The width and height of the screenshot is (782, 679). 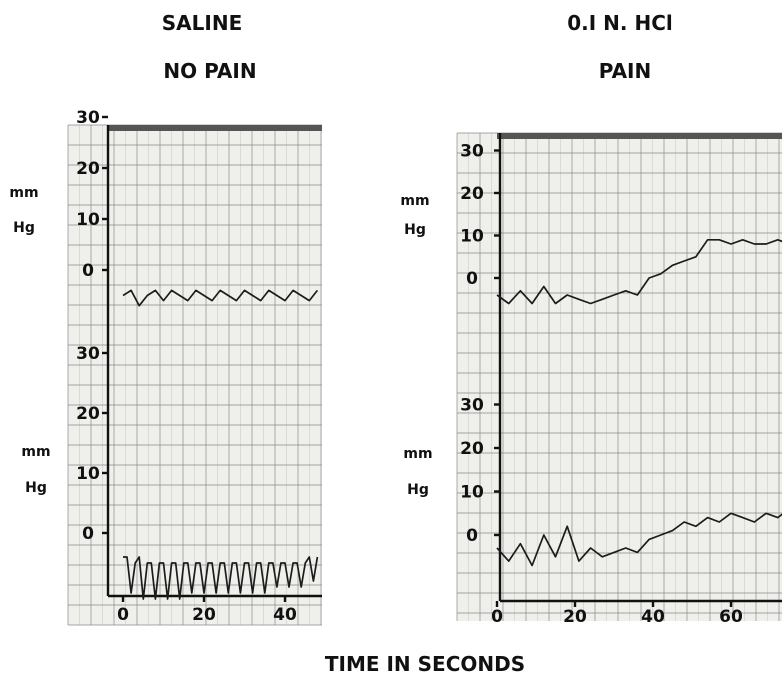 What do you see at coordinates (220, 298) in the screenshot?
I see `left-top-pressure-trace` at bounding box center [220, 298].